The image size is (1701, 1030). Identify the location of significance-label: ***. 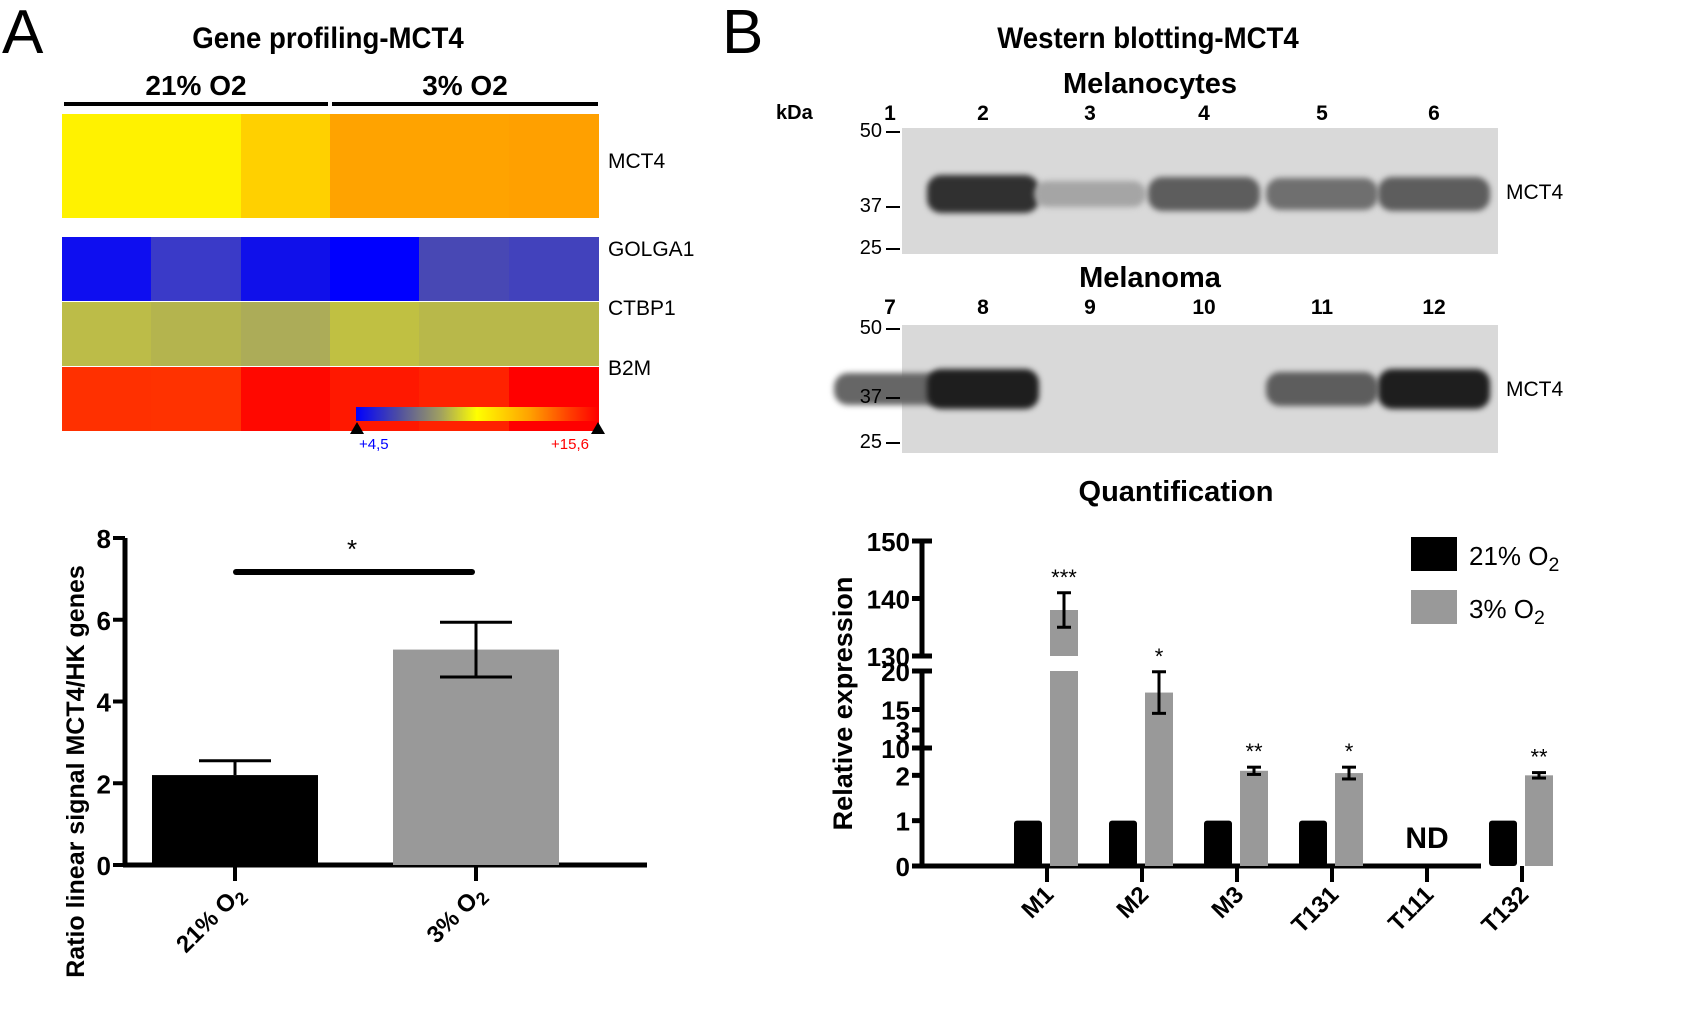
(1064, 577).